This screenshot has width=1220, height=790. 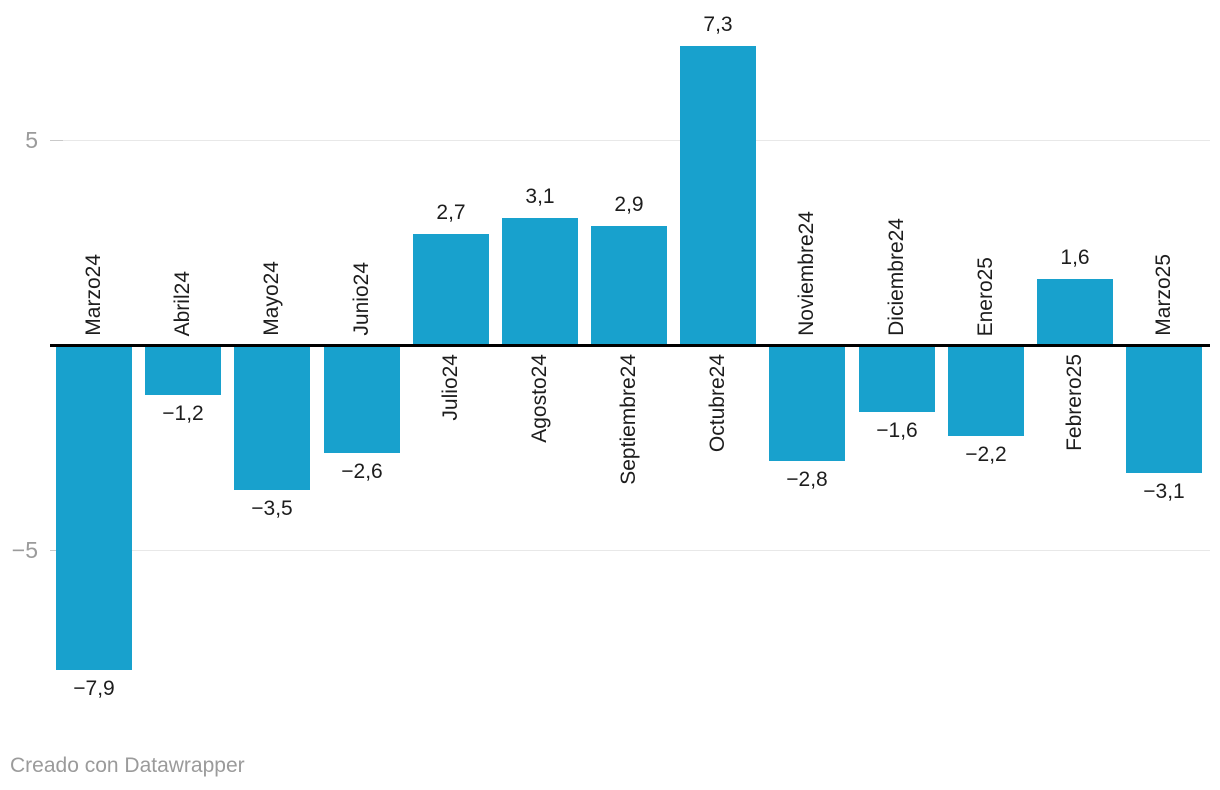 What do you see at coordinates (183, 413) in the screenshot?
I see `bar-value-label: −1,2` at bounding box center [183, 413].